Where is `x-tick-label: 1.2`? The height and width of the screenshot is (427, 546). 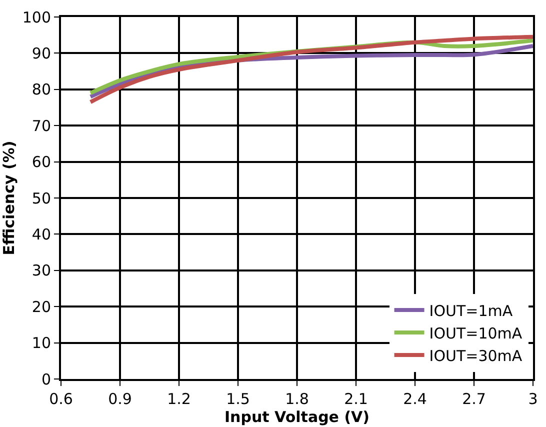 x-tick-label: 1.2 is located at coordinates (179, 399).